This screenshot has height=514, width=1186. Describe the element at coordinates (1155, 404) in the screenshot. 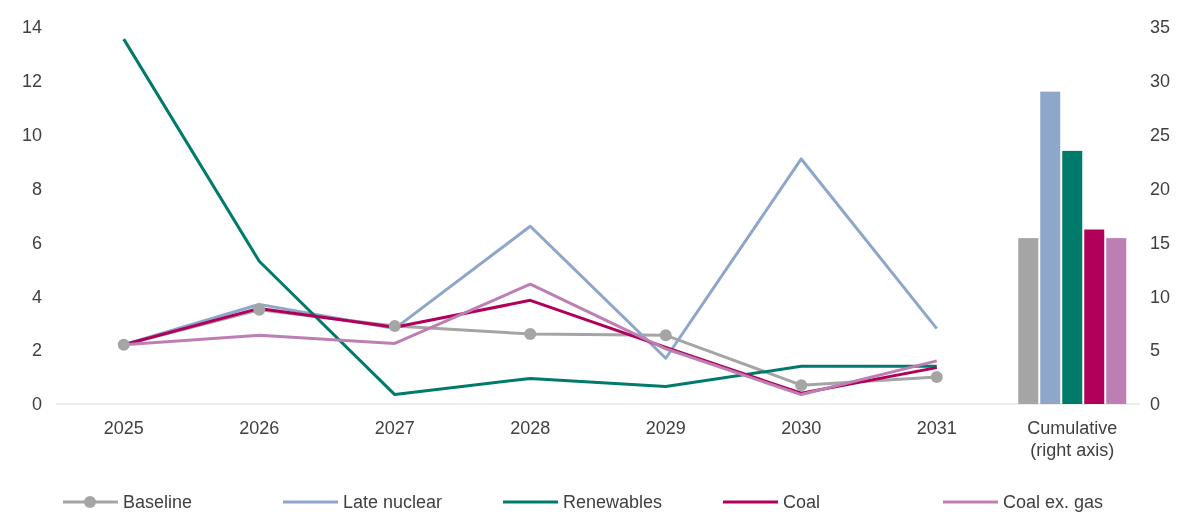

I see `y2-tick-label: 0` at that location.